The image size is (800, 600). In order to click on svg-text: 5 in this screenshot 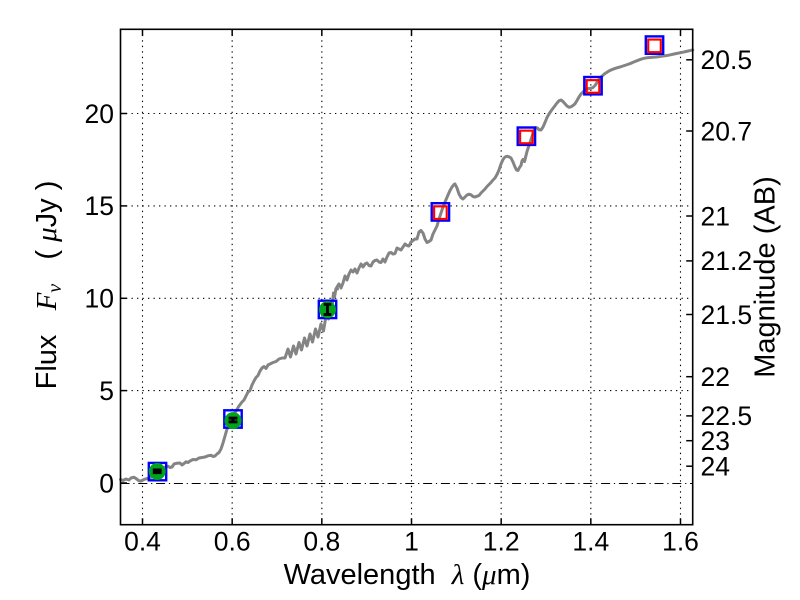, I will do `click(106, 391)`.